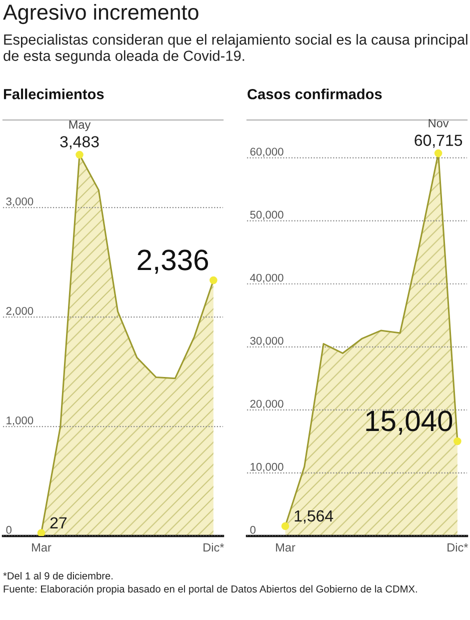 The image size is (470, 620). Describe the element at coordinates (100, 14) in the screenshot. I see `text: Agresivo incremento` at that location.